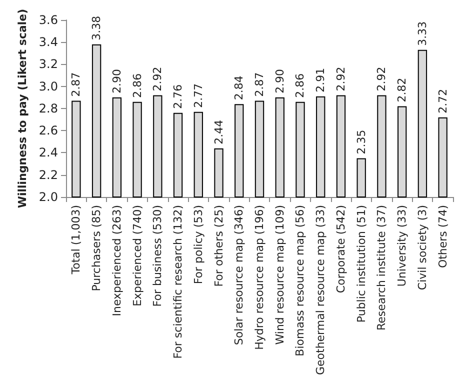  Describe the element at coordinates (198, 244) in the screenshot. I see `x-tick-label: For policy (53)` at that location.